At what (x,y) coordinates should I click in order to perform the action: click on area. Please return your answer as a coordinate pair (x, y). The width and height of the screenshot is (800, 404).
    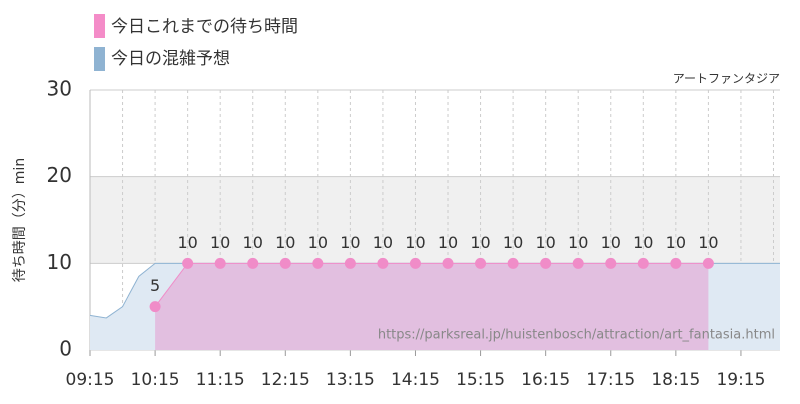
    Looking at the image, I should click on (432, 306).